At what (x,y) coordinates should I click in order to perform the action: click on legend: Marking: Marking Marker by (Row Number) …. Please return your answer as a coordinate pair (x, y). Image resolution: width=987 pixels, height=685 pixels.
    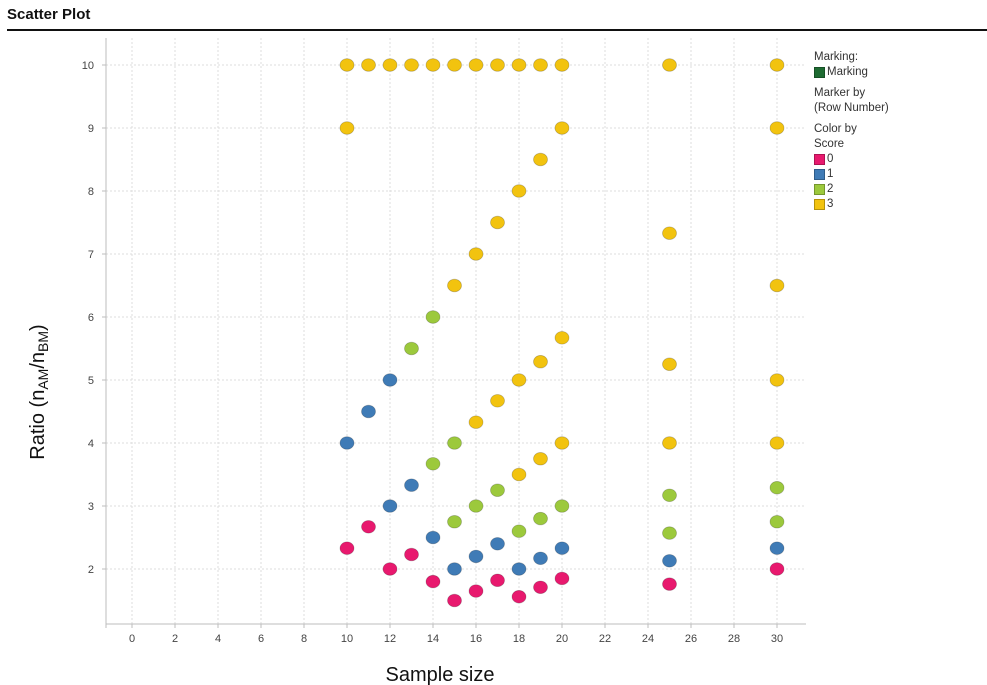
    Looking at the image, I should click on (851, 131).